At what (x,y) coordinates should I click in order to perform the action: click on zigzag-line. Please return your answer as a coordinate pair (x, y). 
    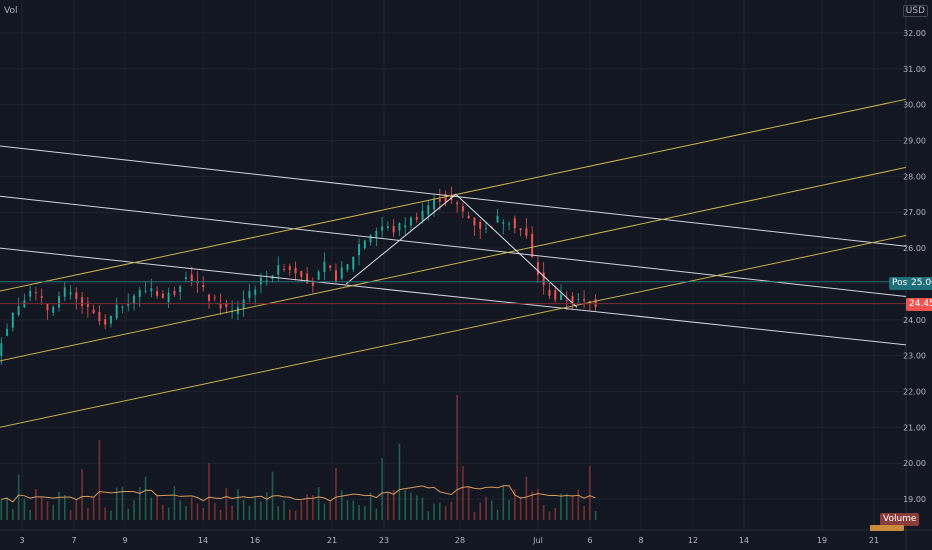
    Looking at the image, I should click on (461, 250).